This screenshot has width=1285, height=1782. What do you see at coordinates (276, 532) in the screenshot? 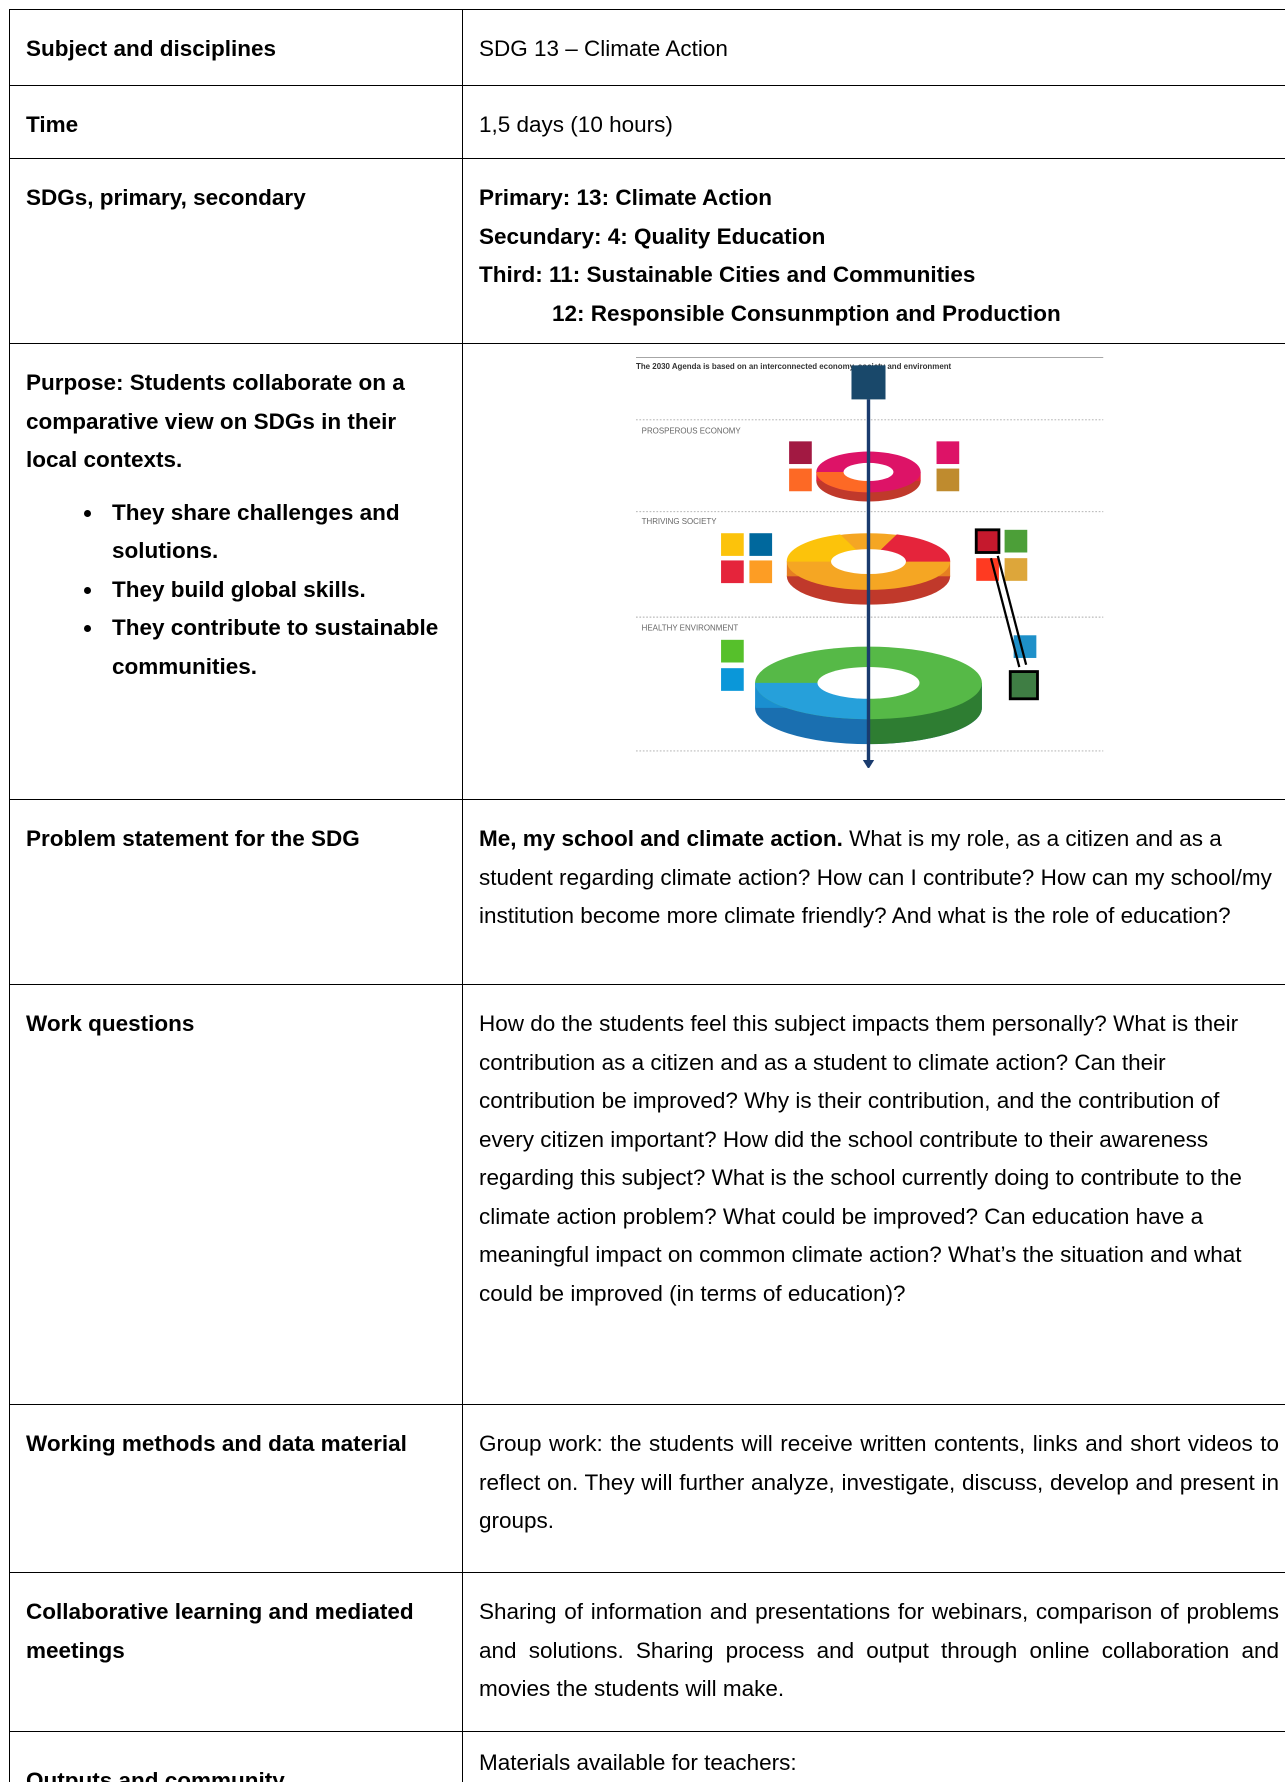
I see `bullet-item: They share challenges and solutions.` at bounding box center [276, 532].